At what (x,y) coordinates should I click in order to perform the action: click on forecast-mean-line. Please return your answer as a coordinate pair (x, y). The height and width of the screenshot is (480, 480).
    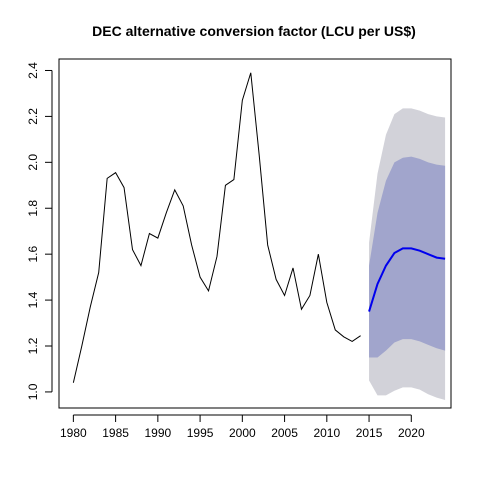
    Looking at the image, I should click on (407, 279).